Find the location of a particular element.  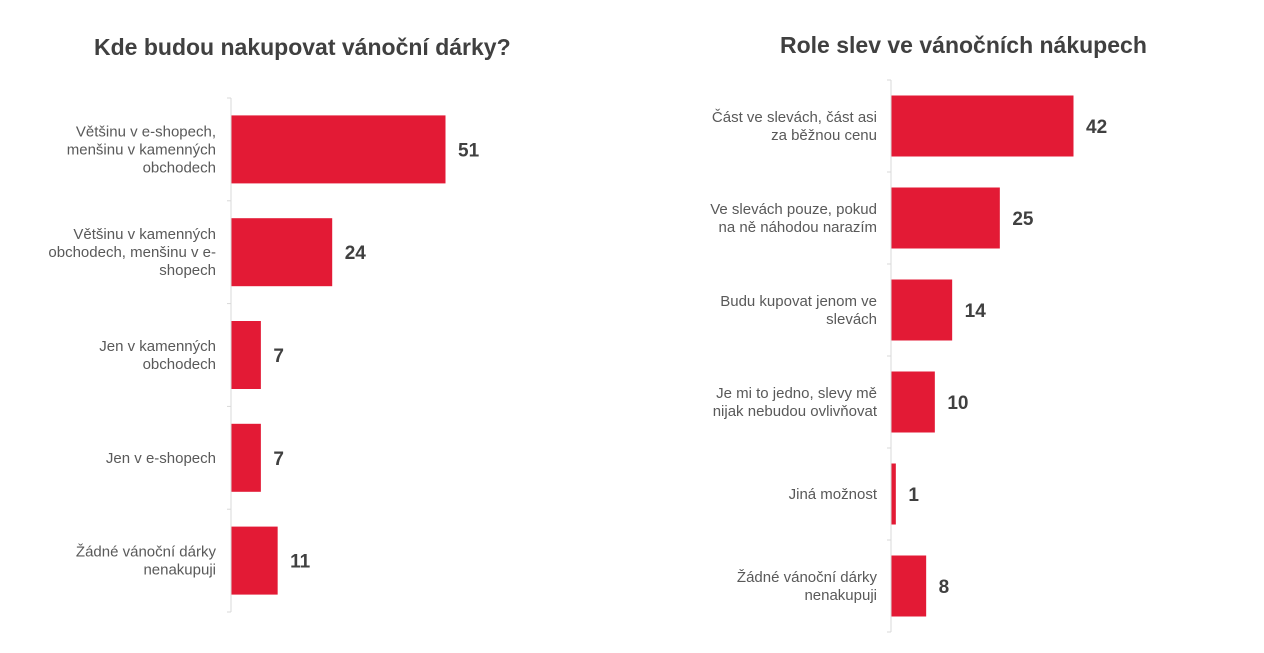

left-value-label-3: 7 is located at coordinates (278, 356).